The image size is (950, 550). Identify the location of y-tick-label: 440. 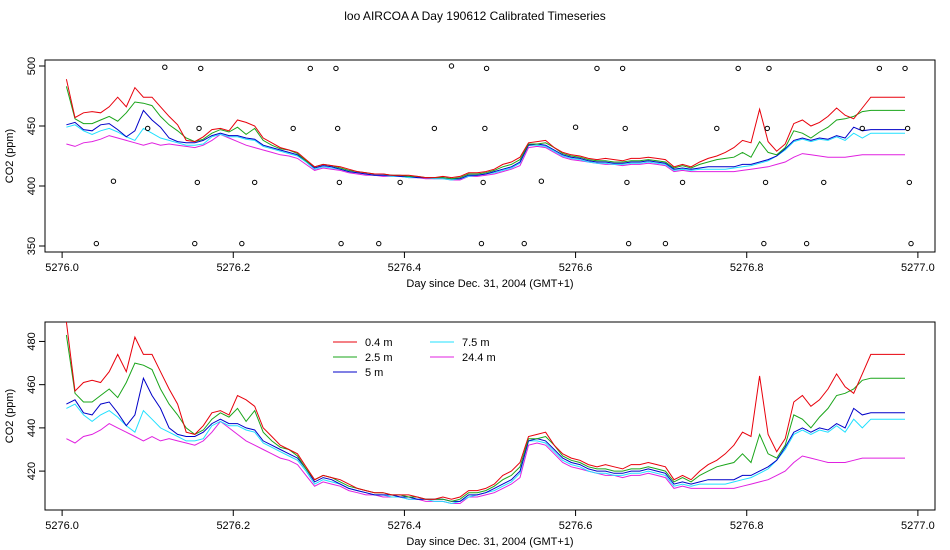
(32, 428).